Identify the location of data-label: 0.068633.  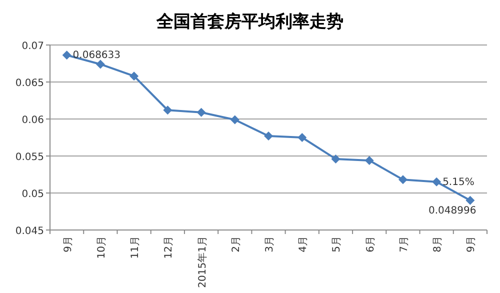
(96, 56).